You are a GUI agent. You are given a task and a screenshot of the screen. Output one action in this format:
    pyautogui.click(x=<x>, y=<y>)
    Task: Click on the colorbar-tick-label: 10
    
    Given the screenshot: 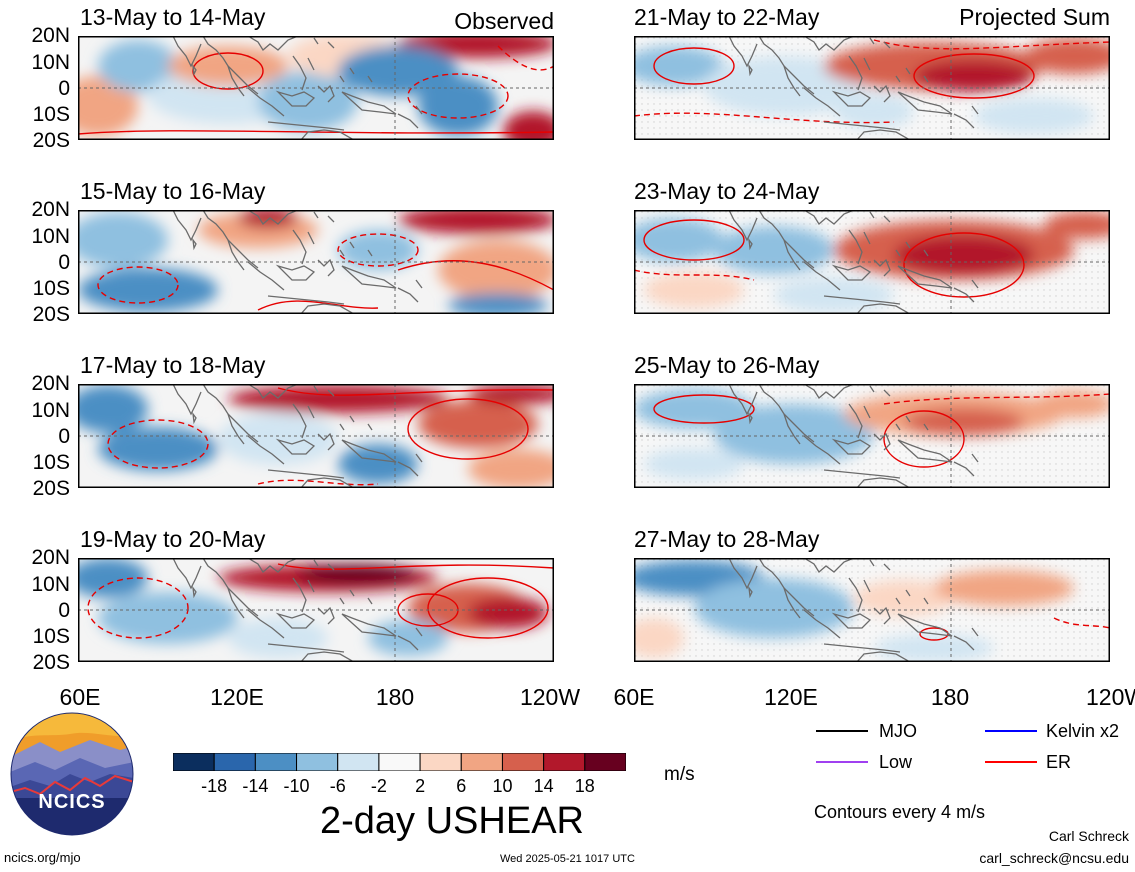 What is the action you would take?
    pyautogui.click(x=502, y=786)
    